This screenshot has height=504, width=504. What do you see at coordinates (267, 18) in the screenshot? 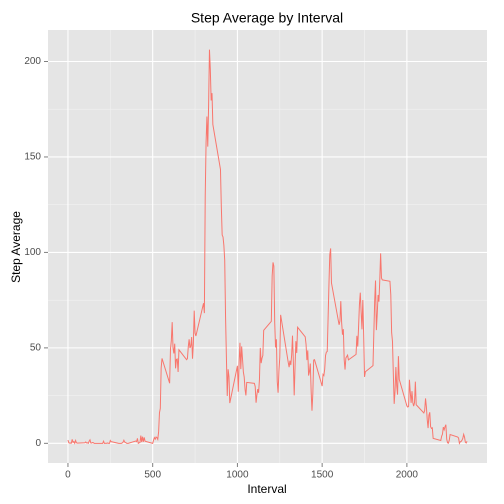
I see `chart-title: Step Average by Interval` at bounding box center [267, 18].